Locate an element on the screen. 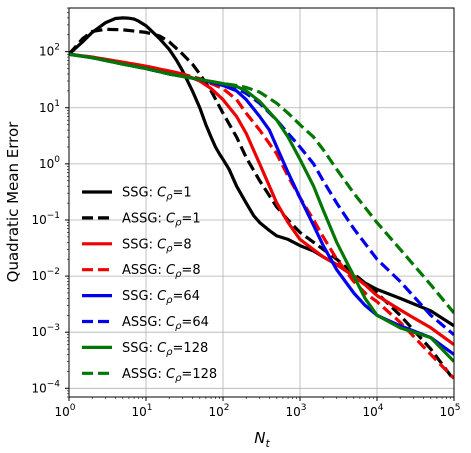 This screenshot has width=471, height=453. y-tick-label: 10¹ is located at coordinates (49, 107).